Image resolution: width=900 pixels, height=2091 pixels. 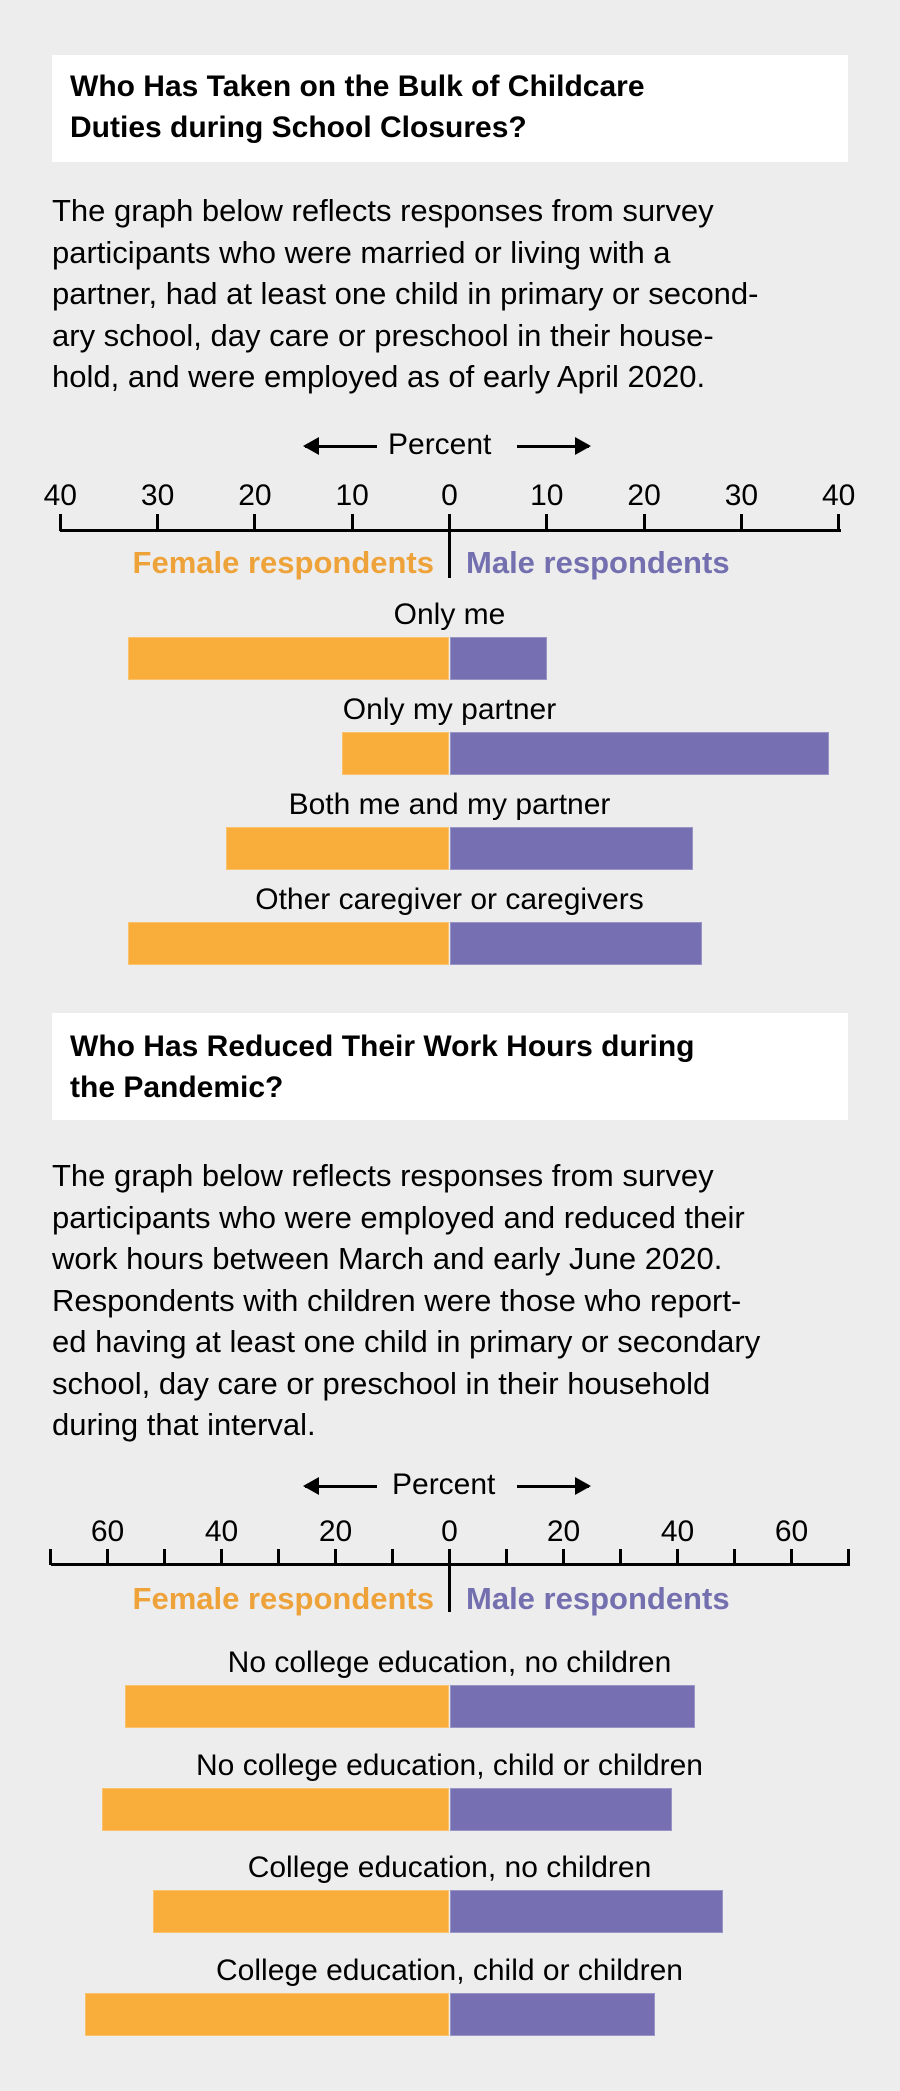 I want to click on category-label: No college education, no children, so click(x=449, y=1662).